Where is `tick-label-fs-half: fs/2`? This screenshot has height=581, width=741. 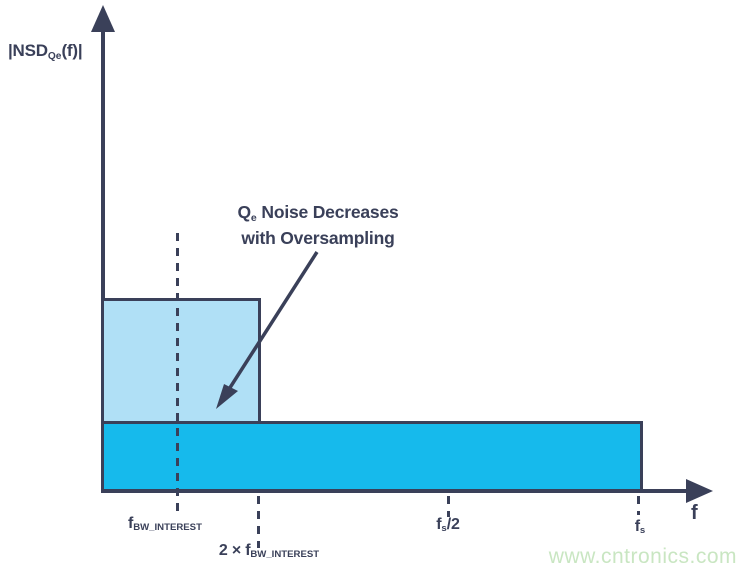
tick-label-fs-half: fs/2 is located at coordinates (448, 525).